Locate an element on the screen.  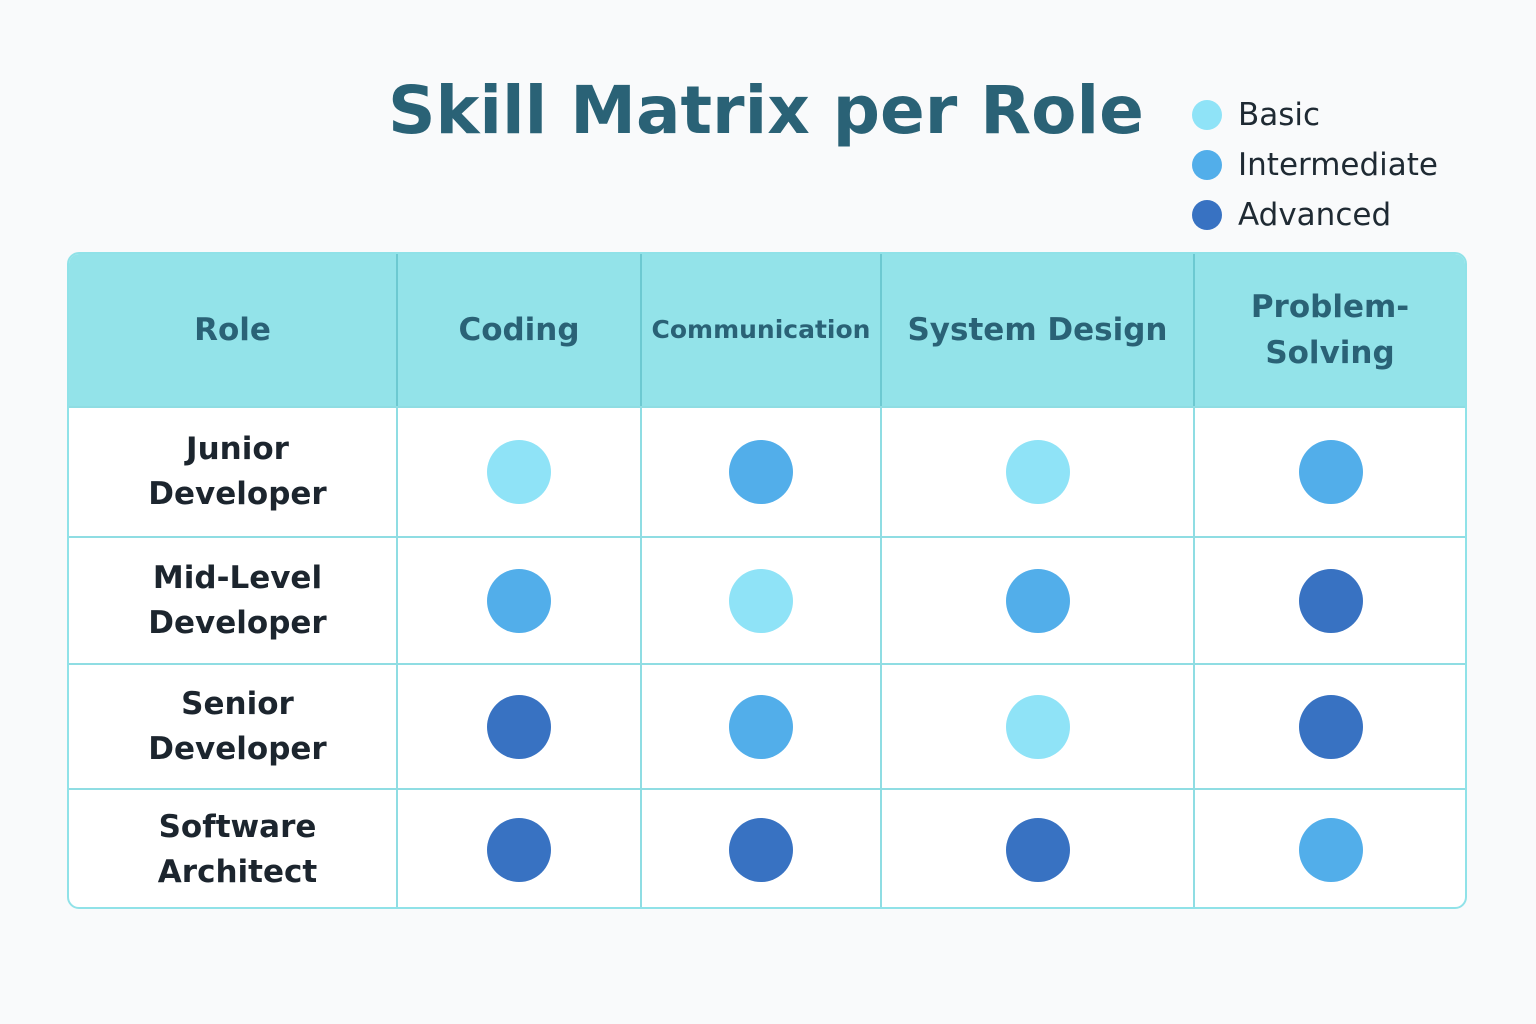
legend-item-intermediate: Intermediate is located at coordinates (1315, 165).